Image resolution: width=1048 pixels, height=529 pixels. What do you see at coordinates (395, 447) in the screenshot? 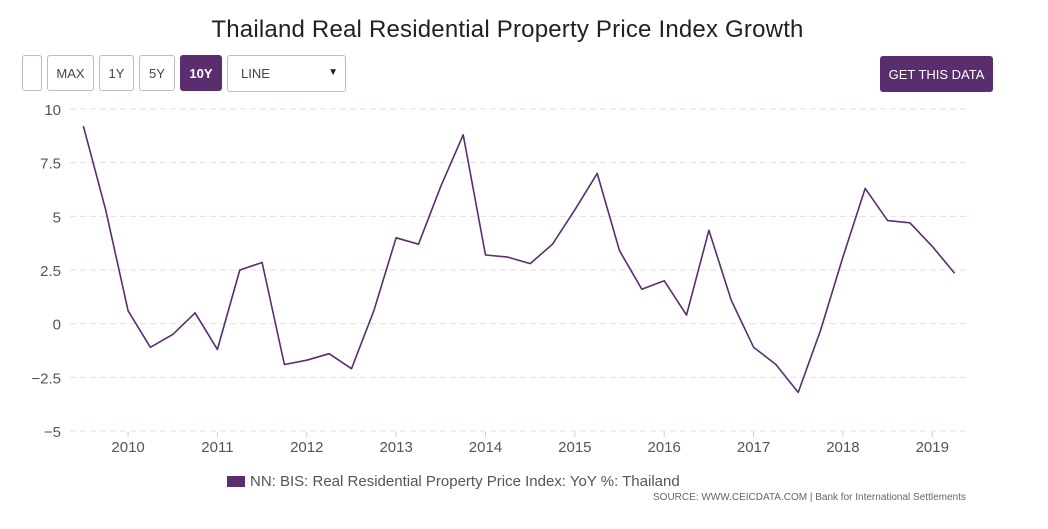
I see `x-tick-label: 2013` at bounding box center [395, 447].